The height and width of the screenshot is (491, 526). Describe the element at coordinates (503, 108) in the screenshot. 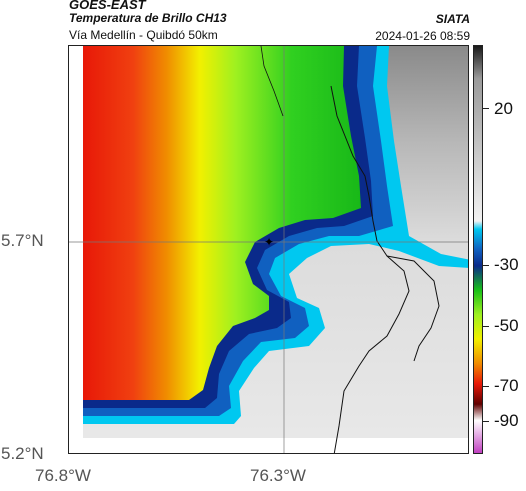

I see `colorbar-label: 20` at that location.